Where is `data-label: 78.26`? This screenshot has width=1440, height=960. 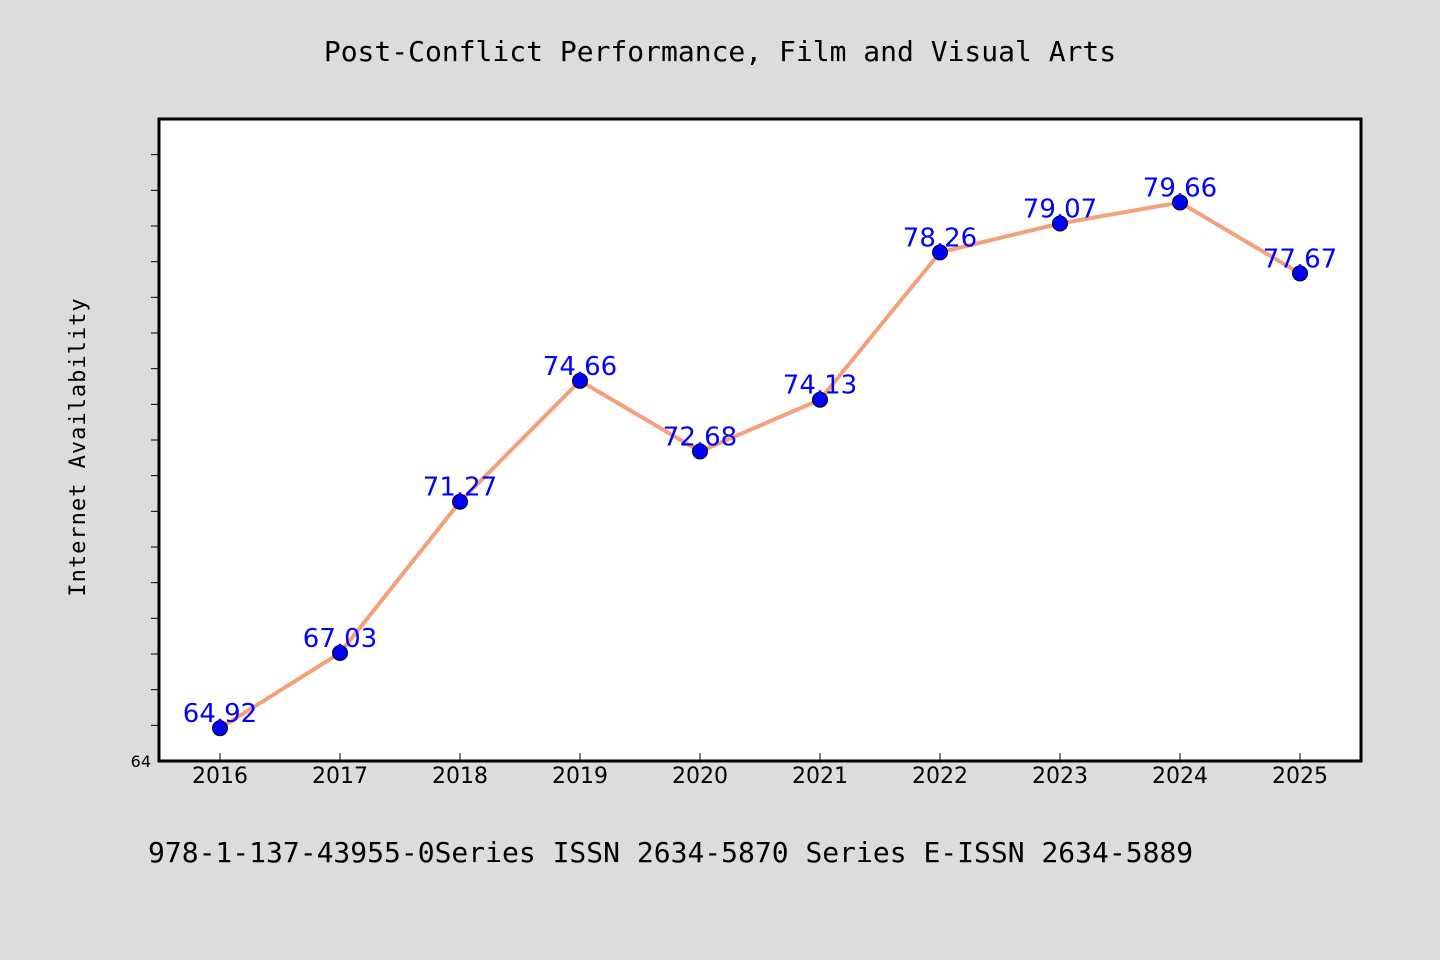
data-label: 78.26 is located at coordinates (940, 238).